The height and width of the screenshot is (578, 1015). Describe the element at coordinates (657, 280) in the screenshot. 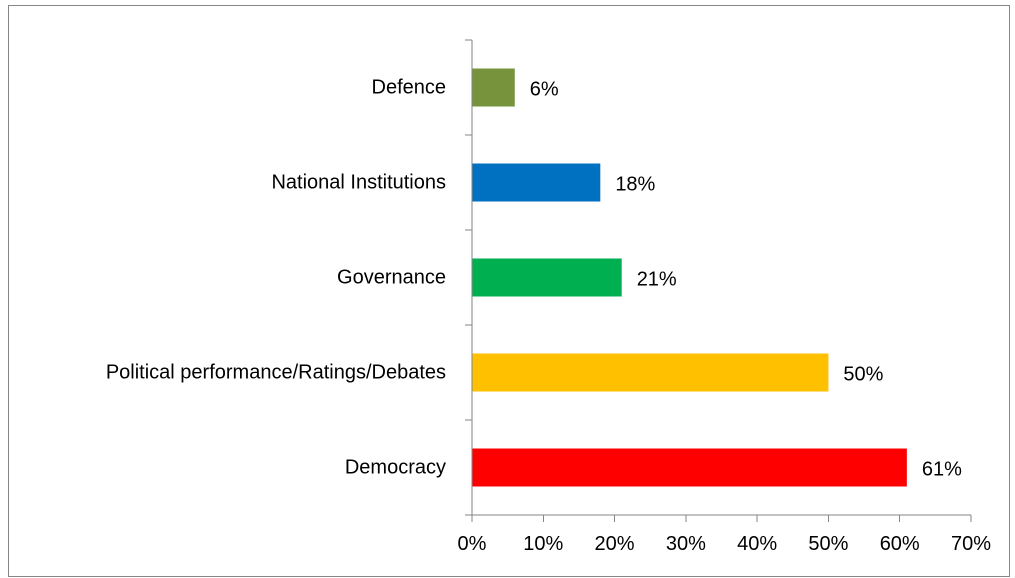

I see `data-label: 21%` at that location.